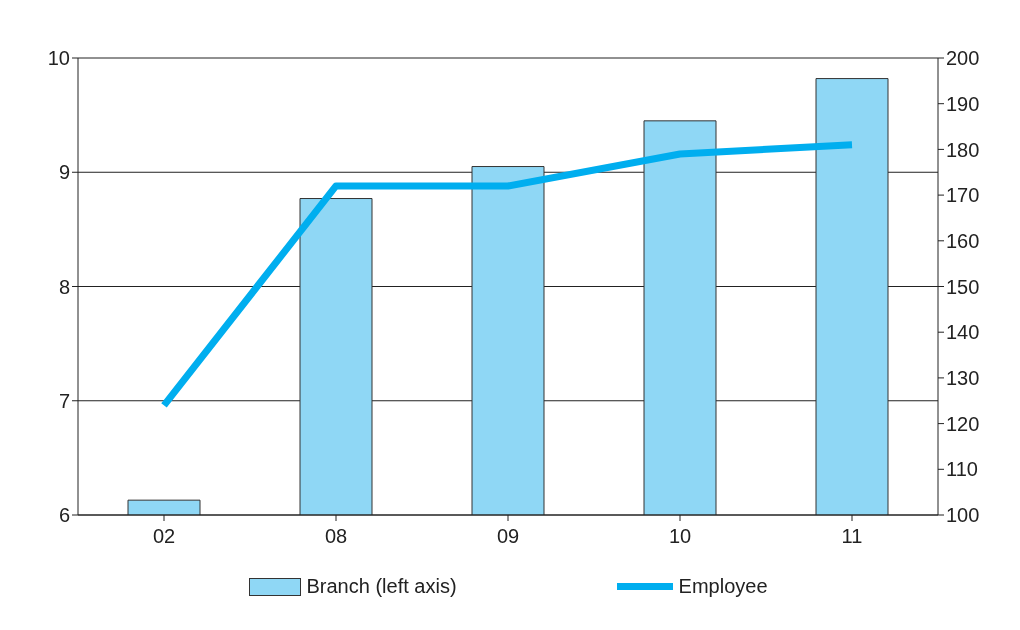 Image resolution: width=1020 pixels, height=630 pixels. What do you see at coordinates (336, 536) in the screenshot?
I see `x-tick-label: 08` at bounding box center [336, 536].